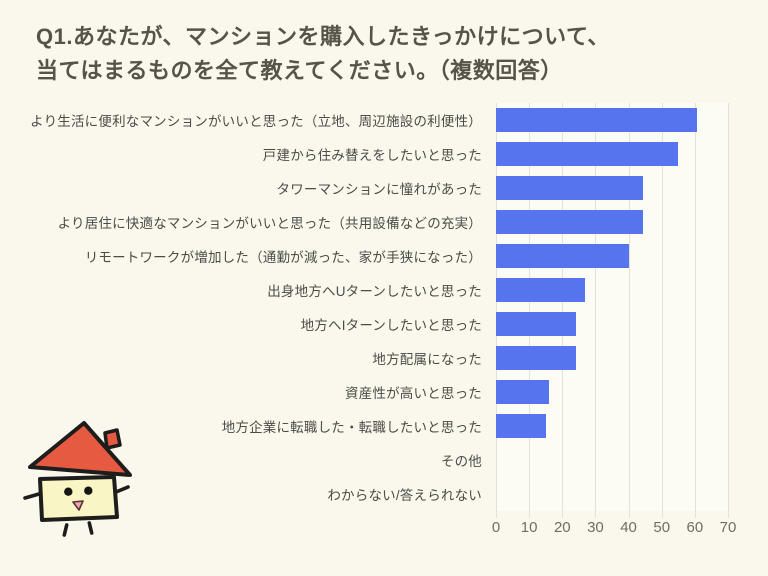 Image resolution: width=768 pixels, height=576 pixels. I want to click on x-tick-label: 60, so click(695, 527).